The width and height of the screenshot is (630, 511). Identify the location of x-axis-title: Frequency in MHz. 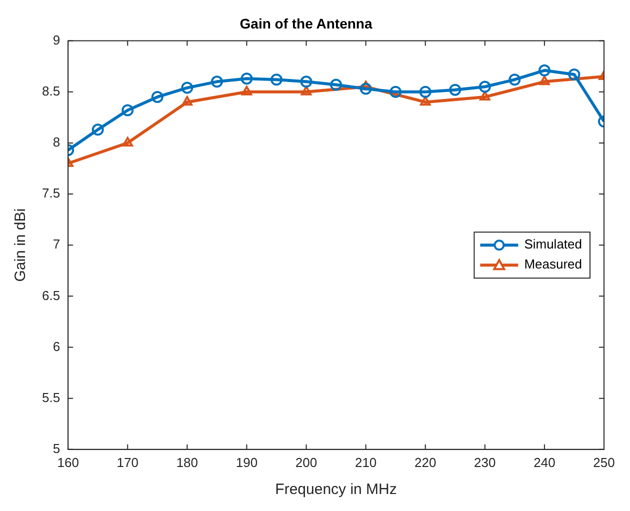
(336, 489).